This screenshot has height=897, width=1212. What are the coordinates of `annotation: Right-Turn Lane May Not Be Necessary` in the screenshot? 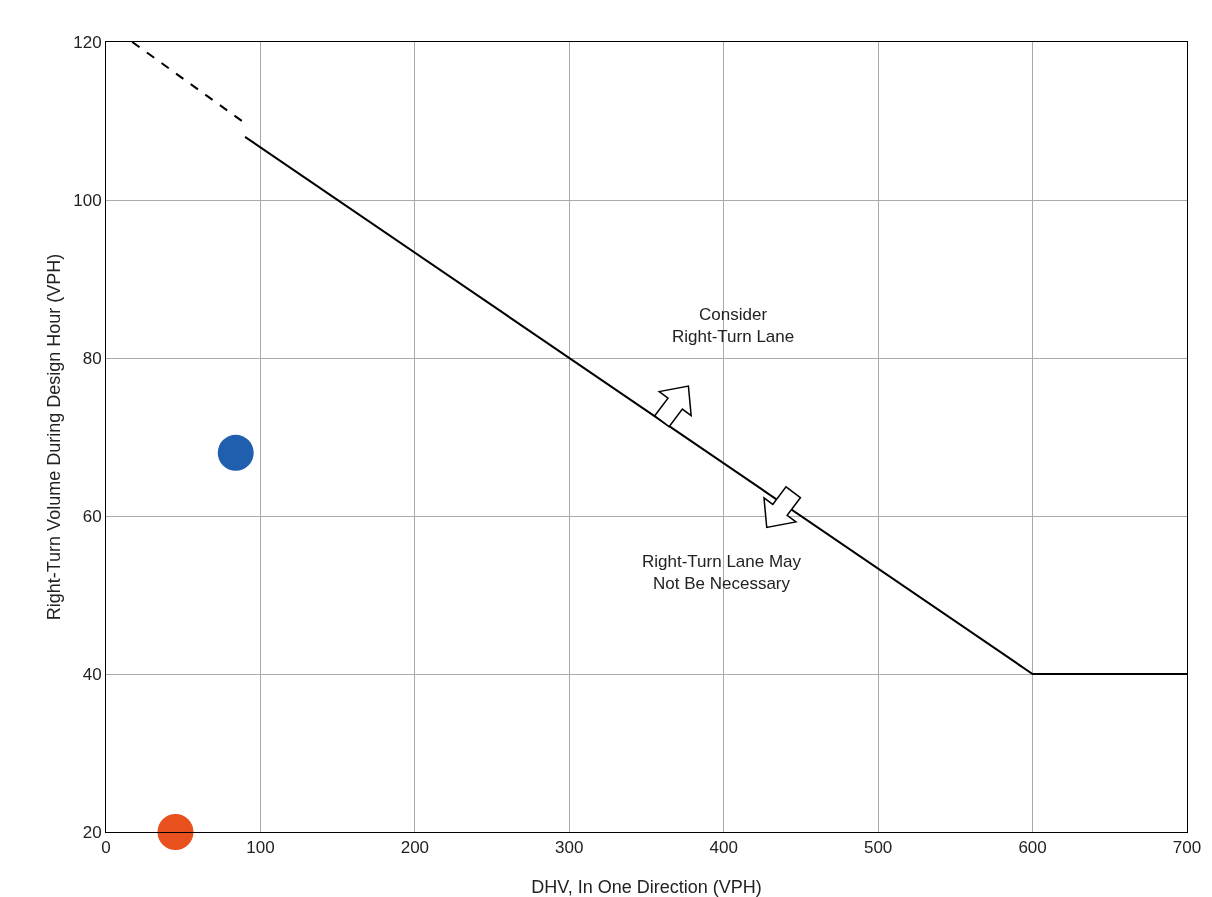 It's located at (722, 573).